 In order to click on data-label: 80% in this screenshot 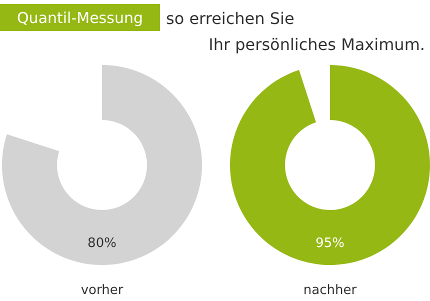, I will do `click(102, 243)`.